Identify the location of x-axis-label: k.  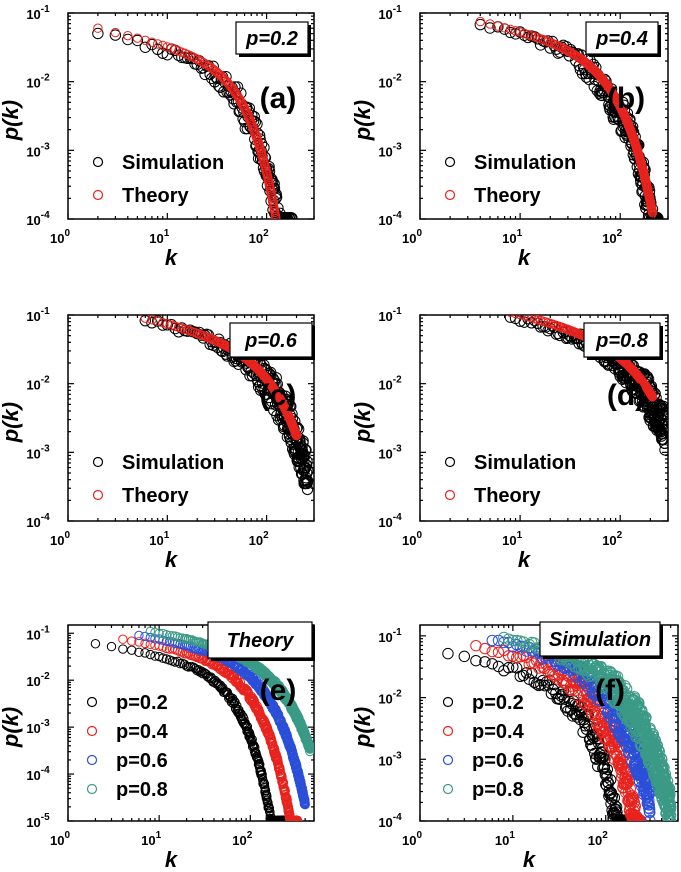
(172, 559).